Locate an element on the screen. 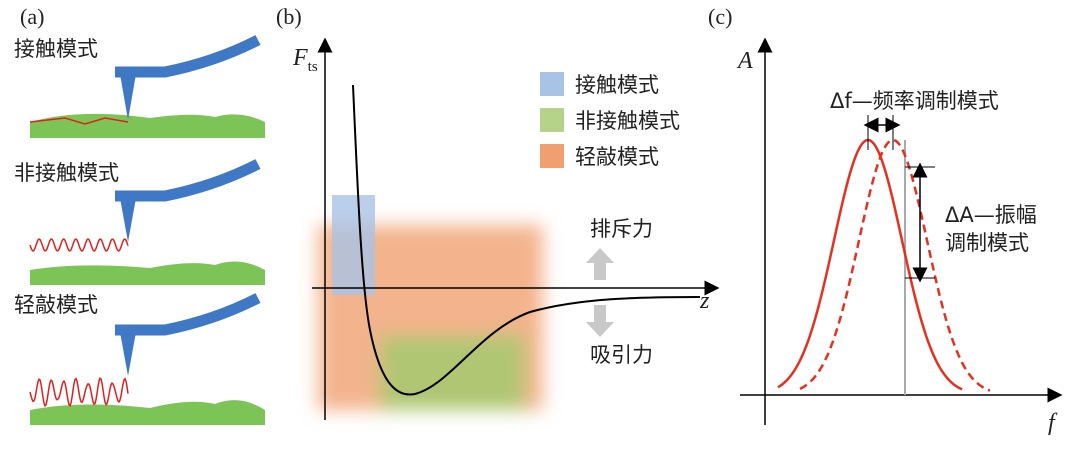 The width and height of the screenshot is (1080, 449). repulsive-label: 排斥力 is located at coordinates (621, 229).